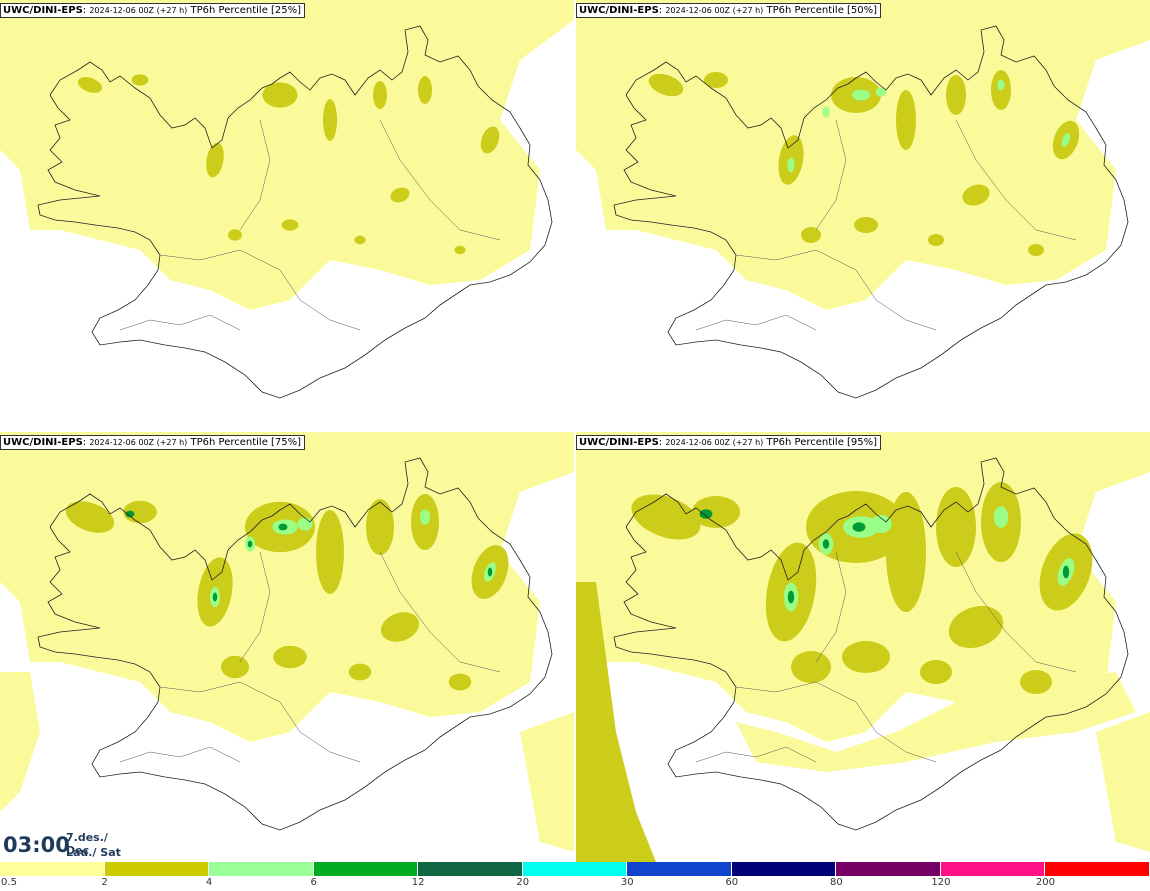 The height and width of the screenshot is (891, 1150). What do you see at coordinates (209, 882) in the screenshot?
I see `legend-label: 4` at bounding box center [209, 882].